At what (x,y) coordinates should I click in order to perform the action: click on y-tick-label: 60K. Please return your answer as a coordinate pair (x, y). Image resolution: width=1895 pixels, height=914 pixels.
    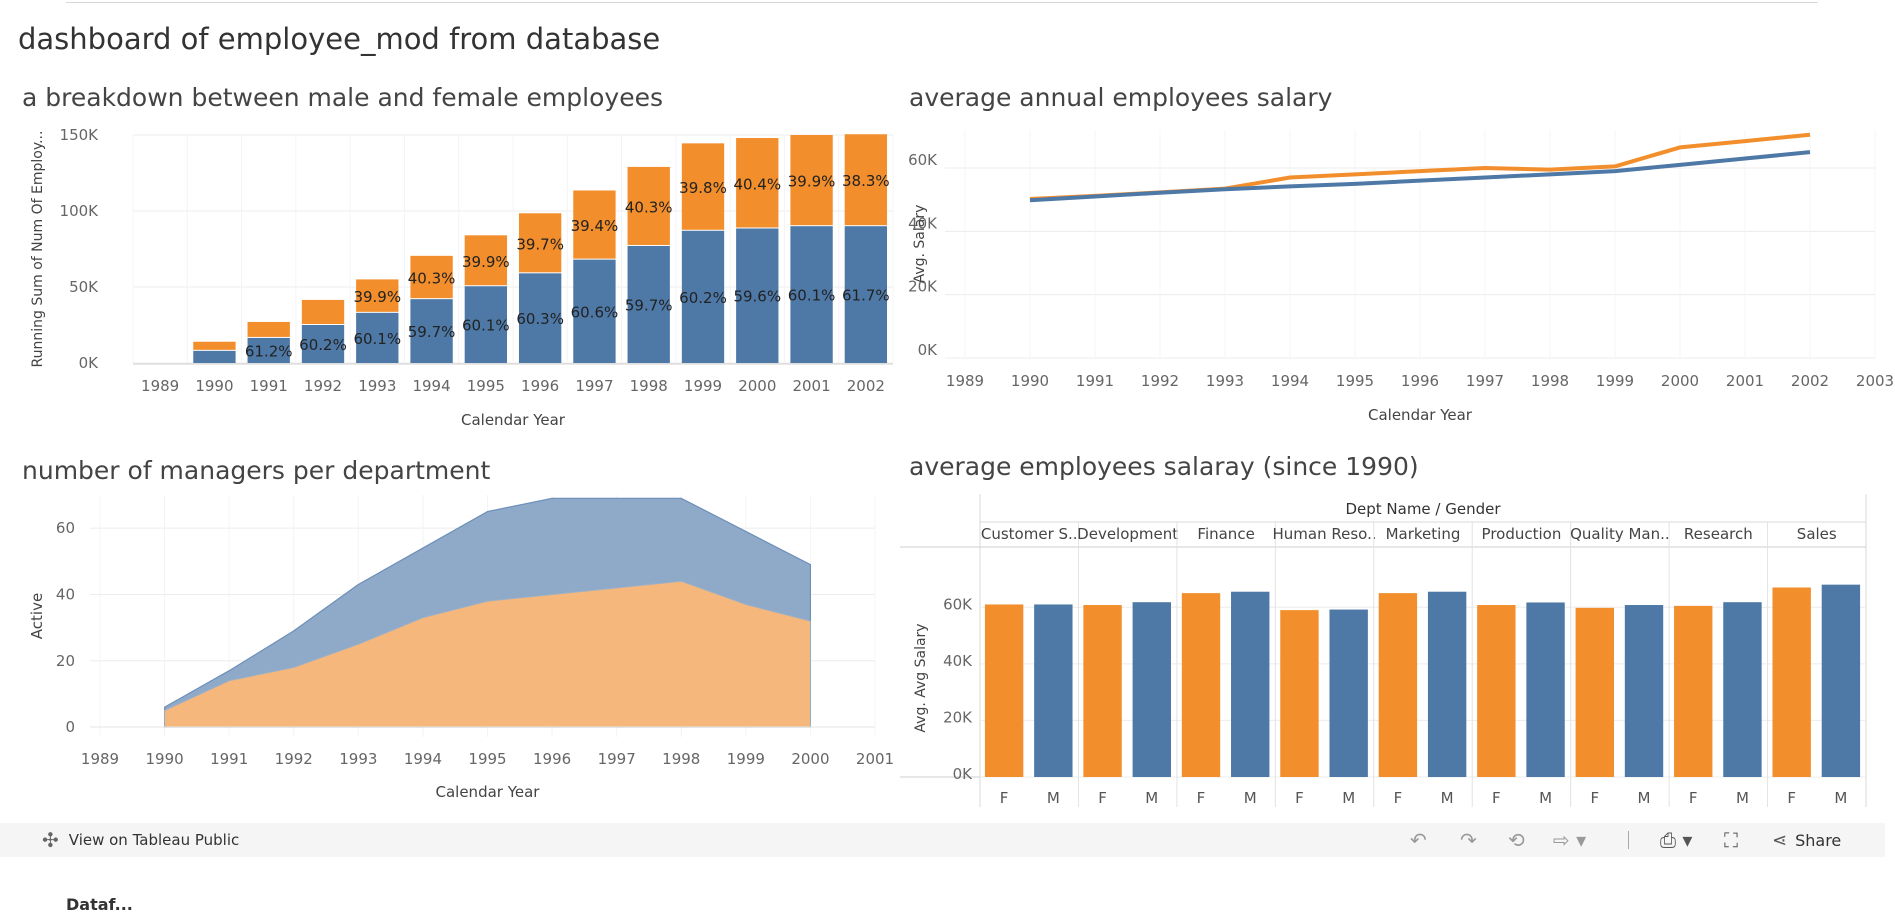
    Looking at the image, I should click on (923, 160).